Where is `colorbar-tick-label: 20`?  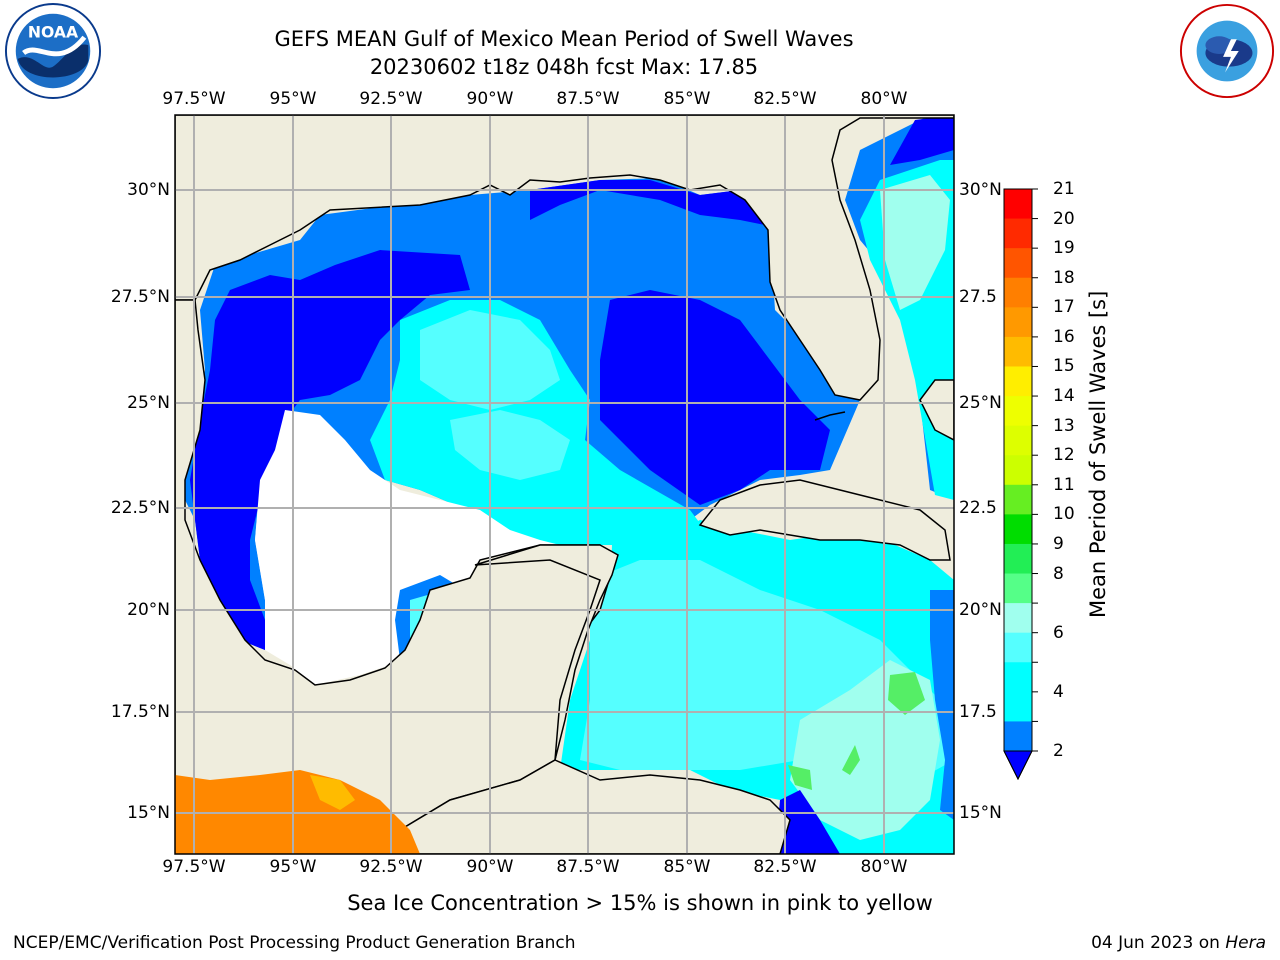 colorbar-tick-label: 20 is located at coordinates (1064, 218).